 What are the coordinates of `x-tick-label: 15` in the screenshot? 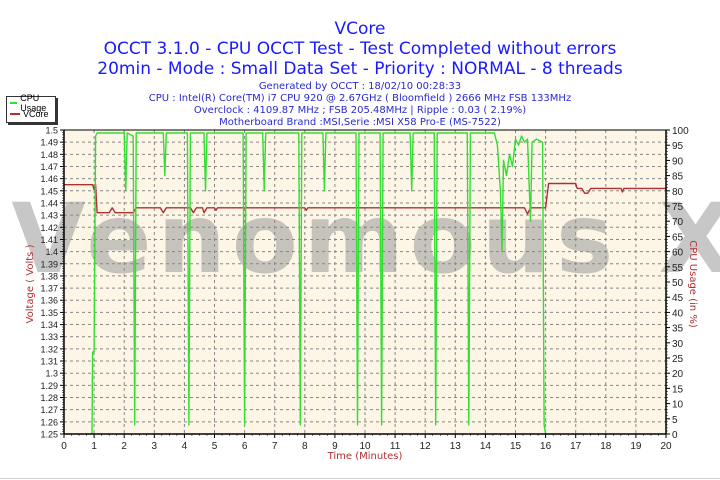 It's located at (516, 446).